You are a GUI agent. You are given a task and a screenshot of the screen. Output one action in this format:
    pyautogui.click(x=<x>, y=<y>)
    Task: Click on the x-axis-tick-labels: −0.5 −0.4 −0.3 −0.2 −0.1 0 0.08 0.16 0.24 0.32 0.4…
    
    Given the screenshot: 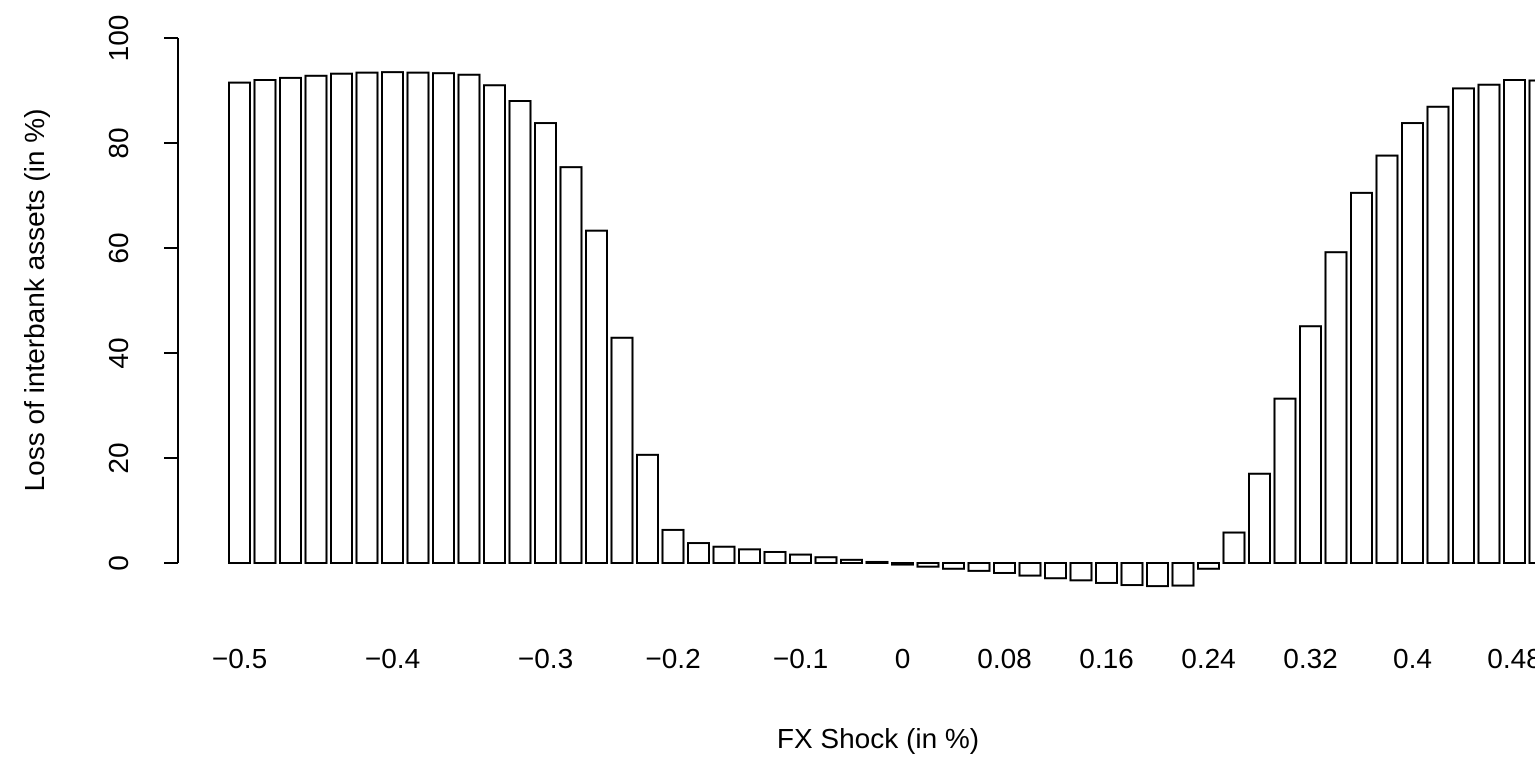 What is the action you would take?
    pyautogui.click(x=873, y=658)
    